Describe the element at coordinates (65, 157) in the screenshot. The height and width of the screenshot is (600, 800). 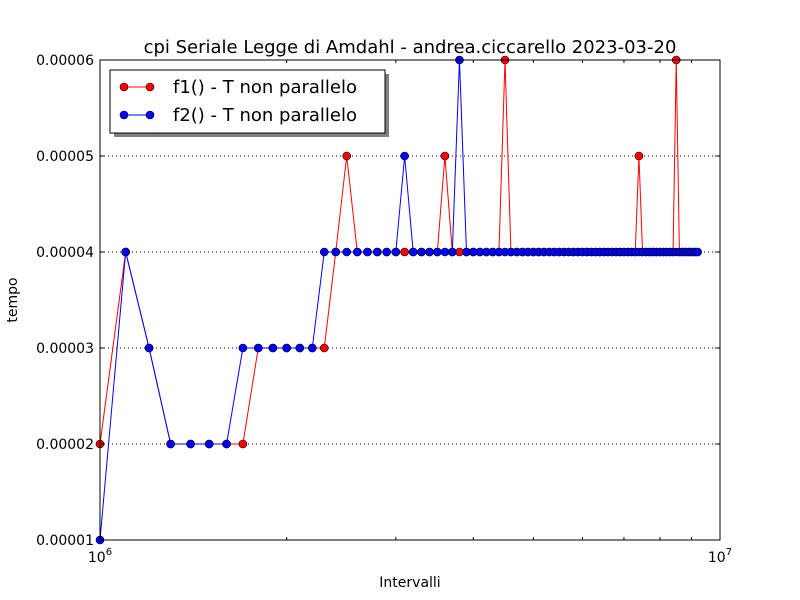
I see `y-tick-label: 0.00005` at that location.